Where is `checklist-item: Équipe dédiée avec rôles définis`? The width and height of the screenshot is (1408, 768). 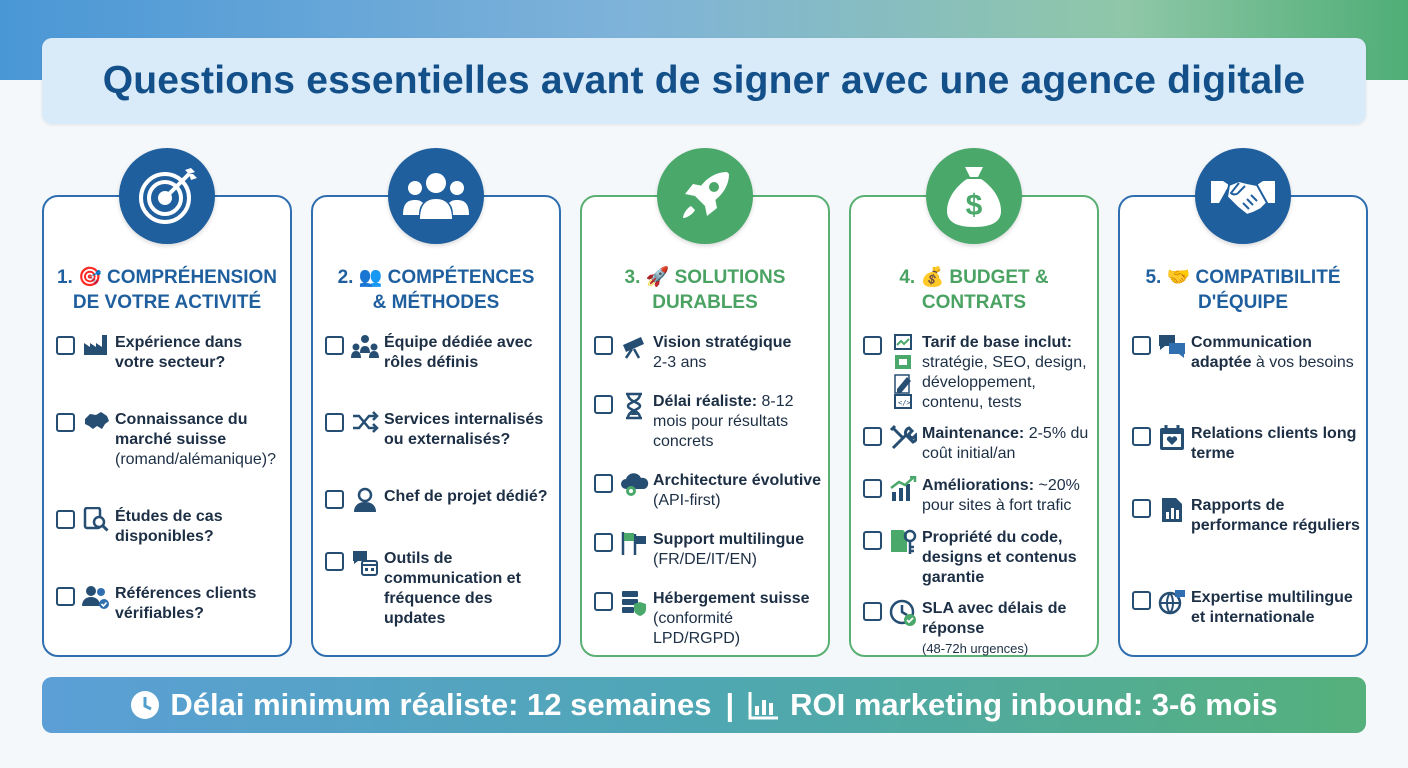
checklist-item: Équipe dédiée avec rôles définis is located at coordinates (439, 353).